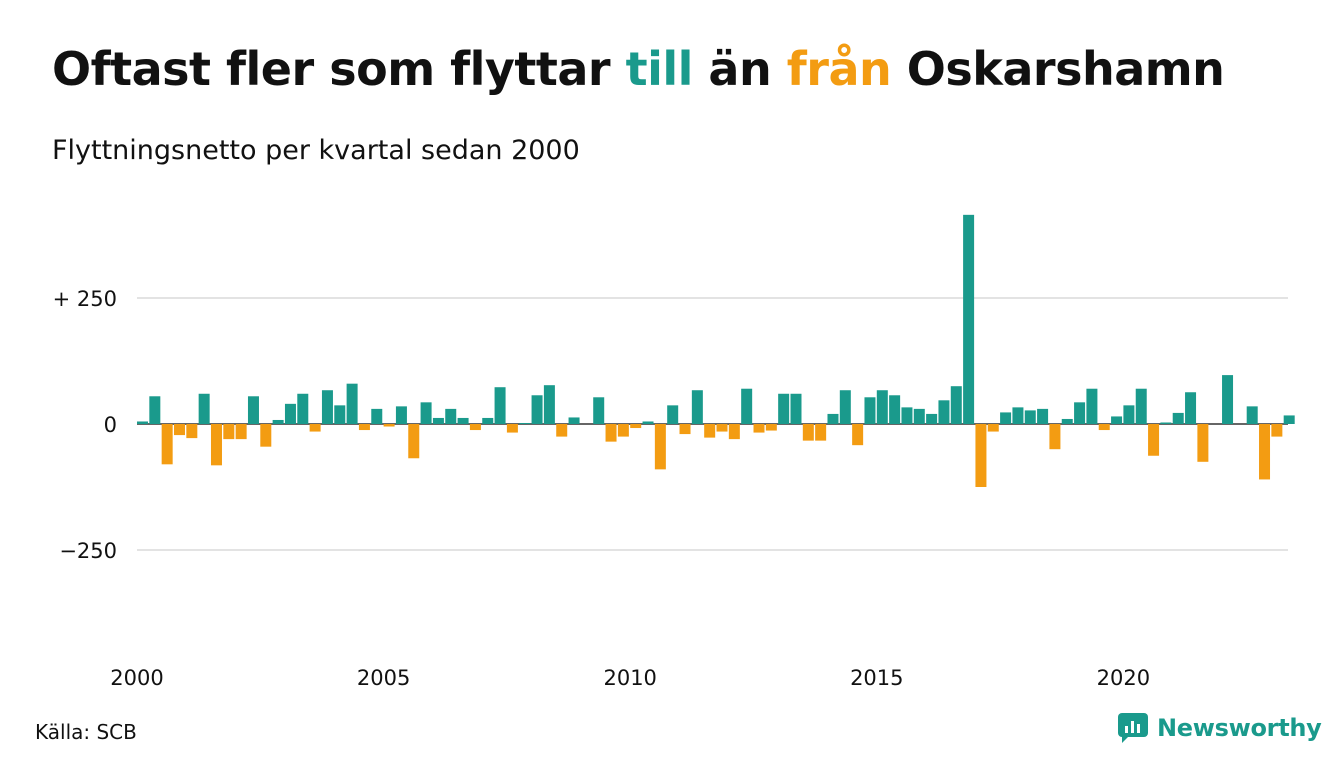  Describe the element at coordinates (85, 299) in the screenshot. I see `y-tick-label: + 250` at that location.